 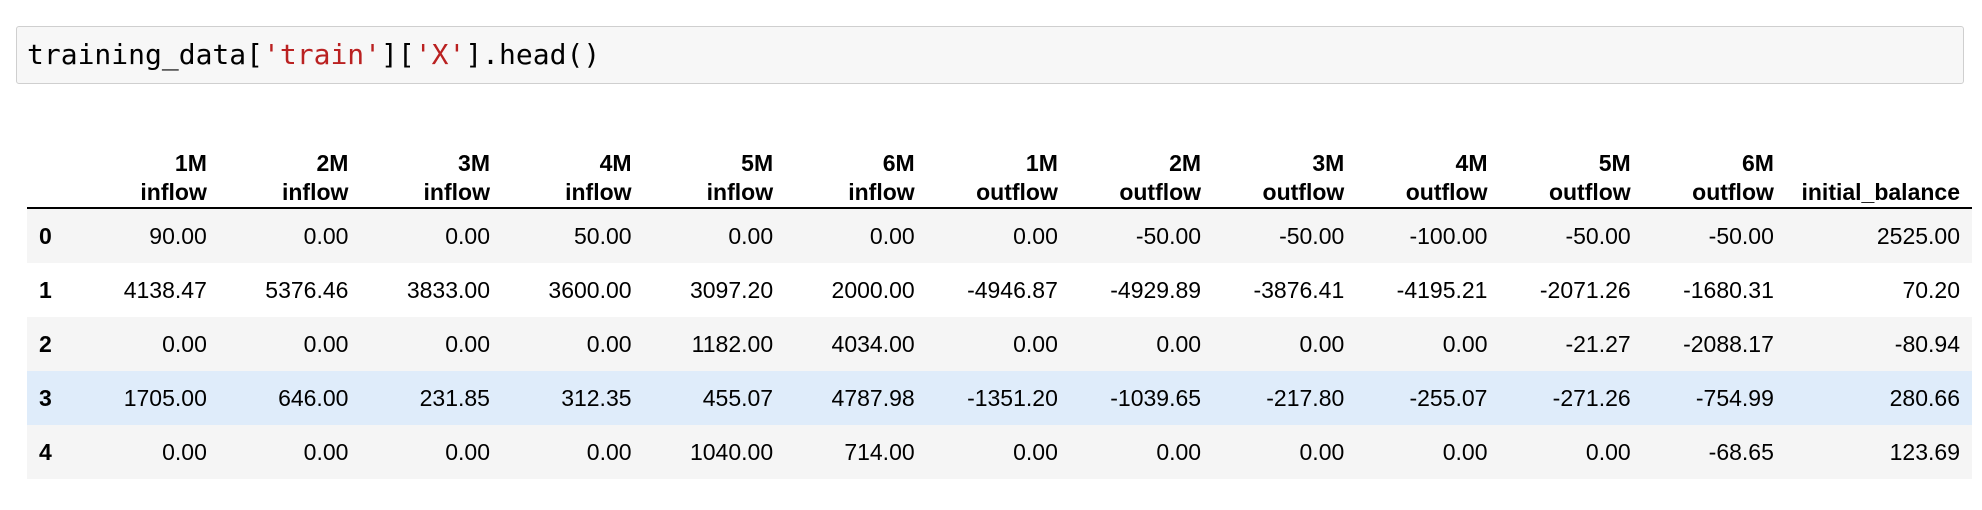 I want to click on table-cell: -1351.20, so click(x=1012, y=397).